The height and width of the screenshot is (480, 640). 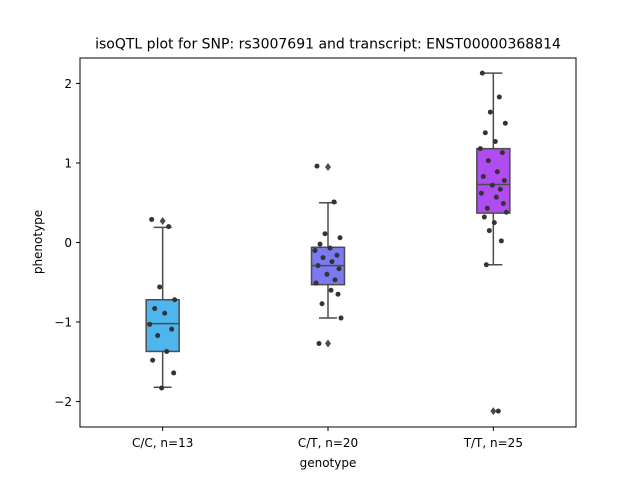 I want to click on y-axis-label: phenotype, so click(x=38, y=242).